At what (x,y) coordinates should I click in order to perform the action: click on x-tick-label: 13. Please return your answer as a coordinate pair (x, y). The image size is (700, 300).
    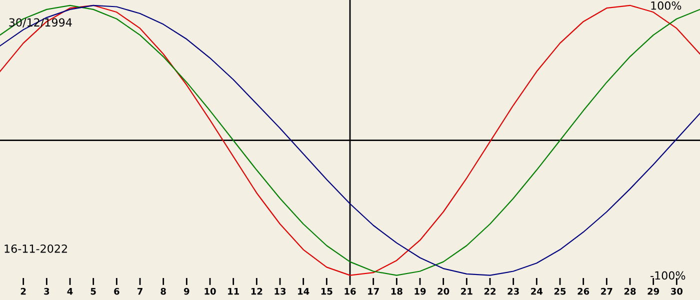
    Looking at the image, I should click on (280, 291).